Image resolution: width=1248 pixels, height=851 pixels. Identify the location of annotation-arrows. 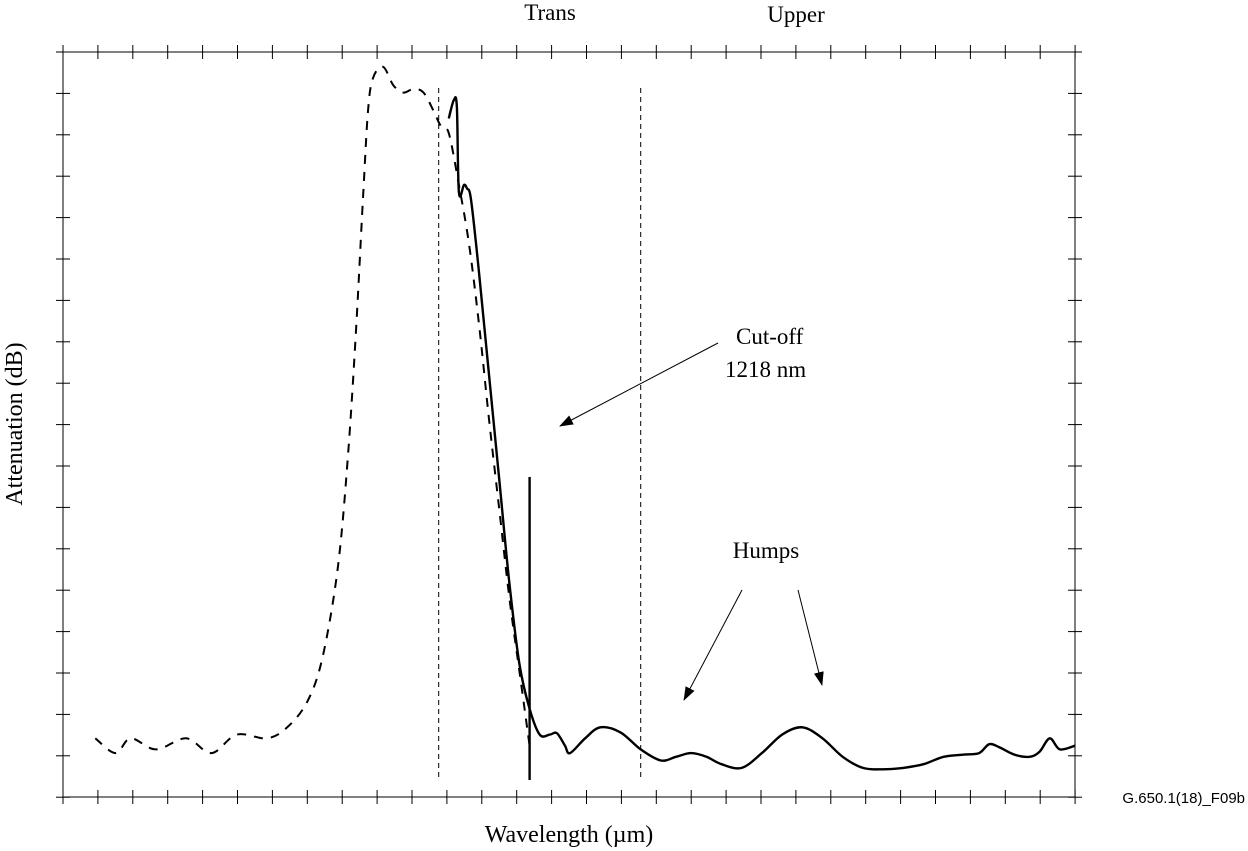
(691, 521).